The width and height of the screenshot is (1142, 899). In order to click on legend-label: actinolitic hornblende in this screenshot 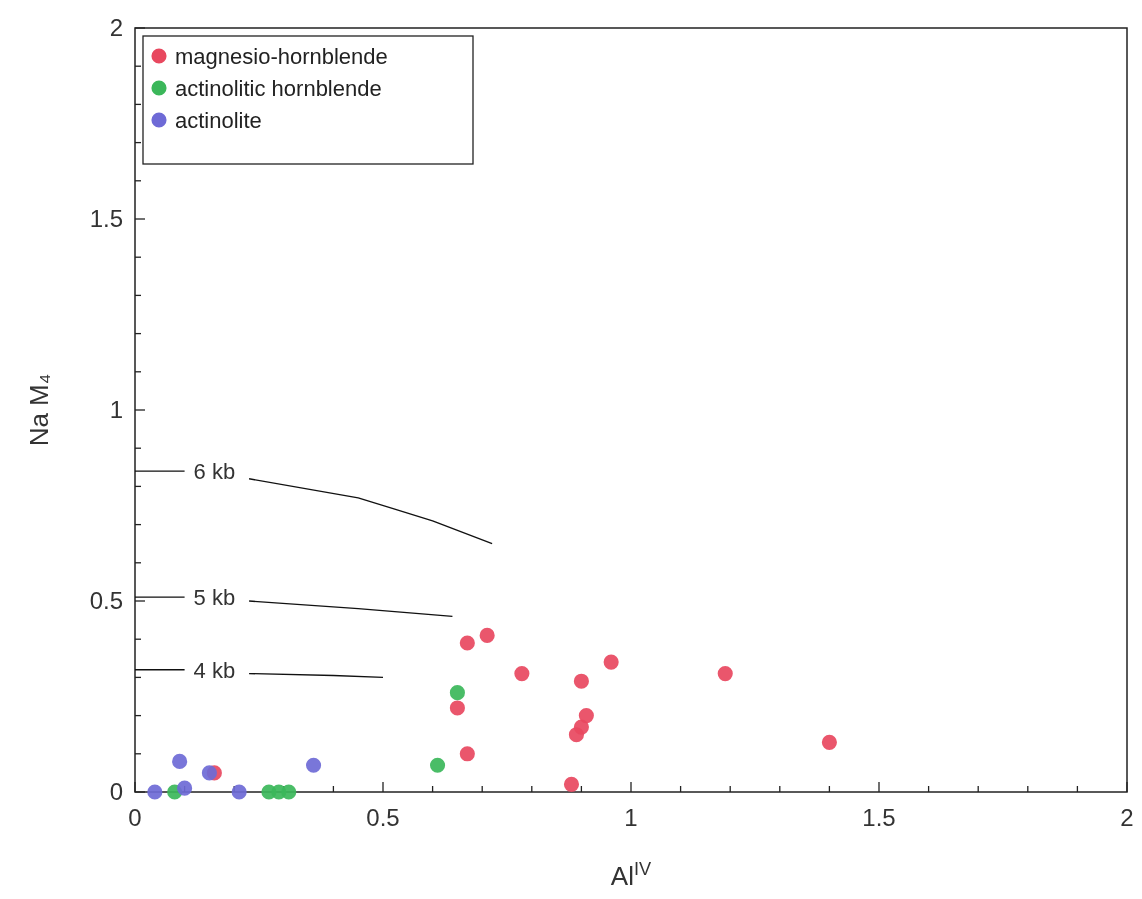, I will do `click(278, 88)`.